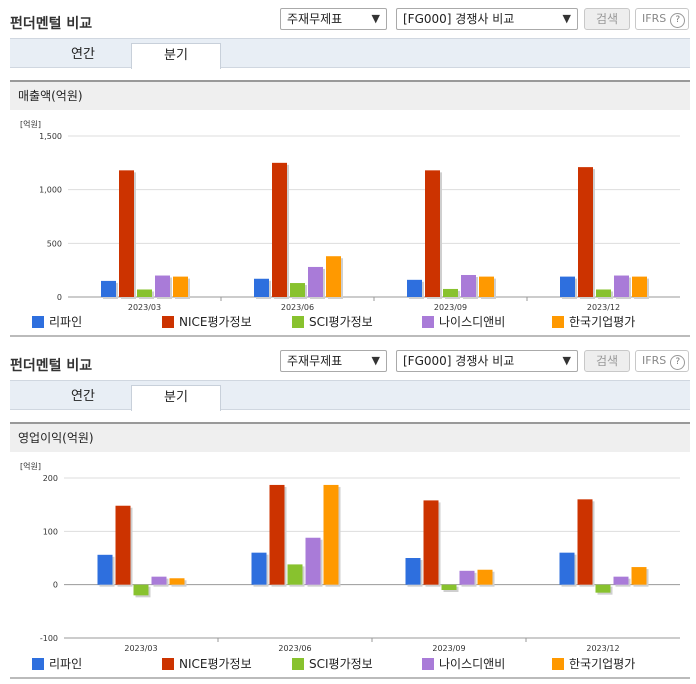 Image resolution: width=696 pixels, height=684 pixels. Describe the element at coordinates (144, 307) in the screenshot. I see `x-tick-label: 2023/03` at that location.